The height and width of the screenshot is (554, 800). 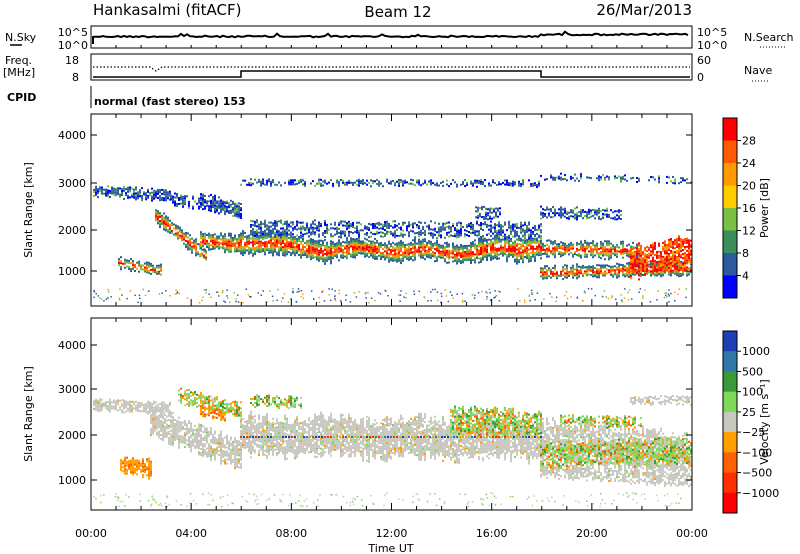 I want to click on power-colorbar: 28 24 20 16 12 8 4 Power [dB], so click(x=746, y=208).